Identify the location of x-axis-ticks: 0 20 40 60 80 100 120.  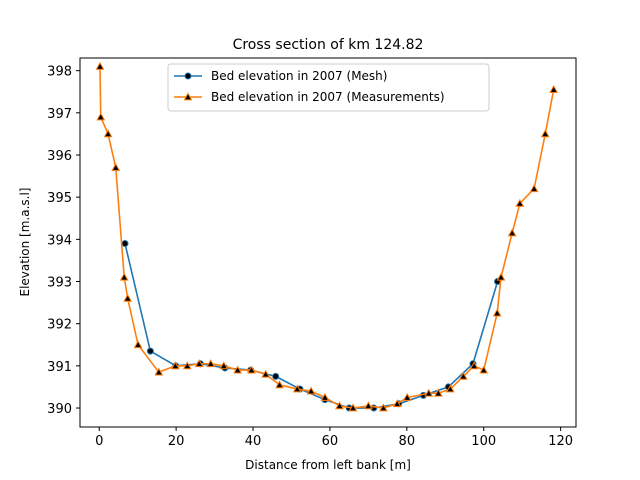
(334, 438).